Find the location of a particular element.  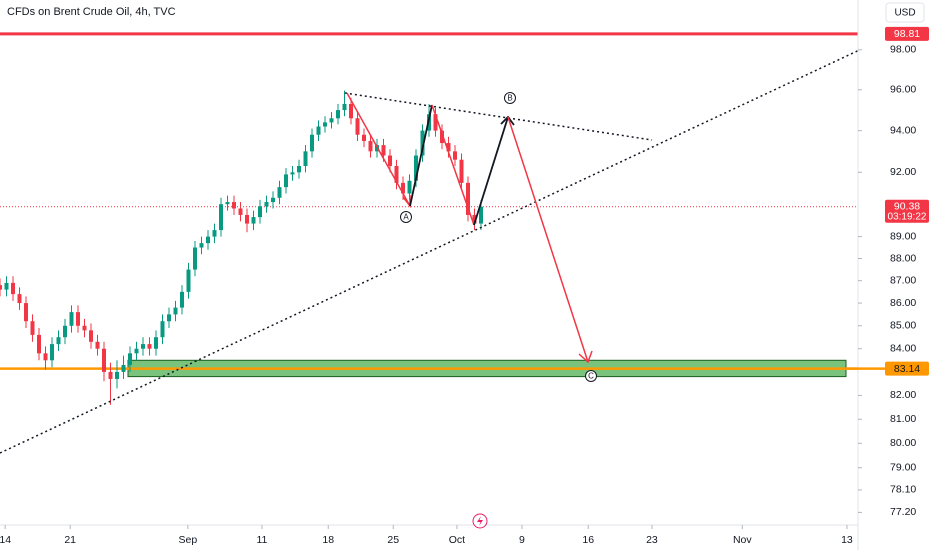

wave-label: B is located at coordinates (509, 98).